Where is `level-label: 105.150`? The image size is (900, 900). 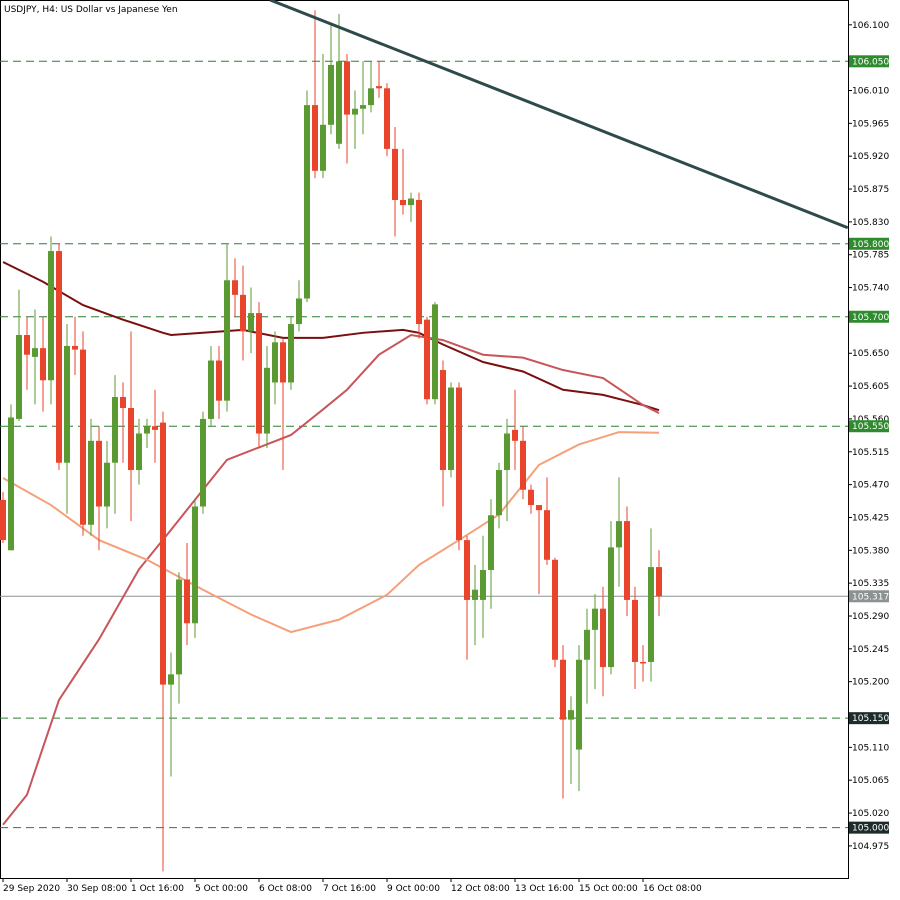
level-label: 105.150 is located at coordinates (870, 719).